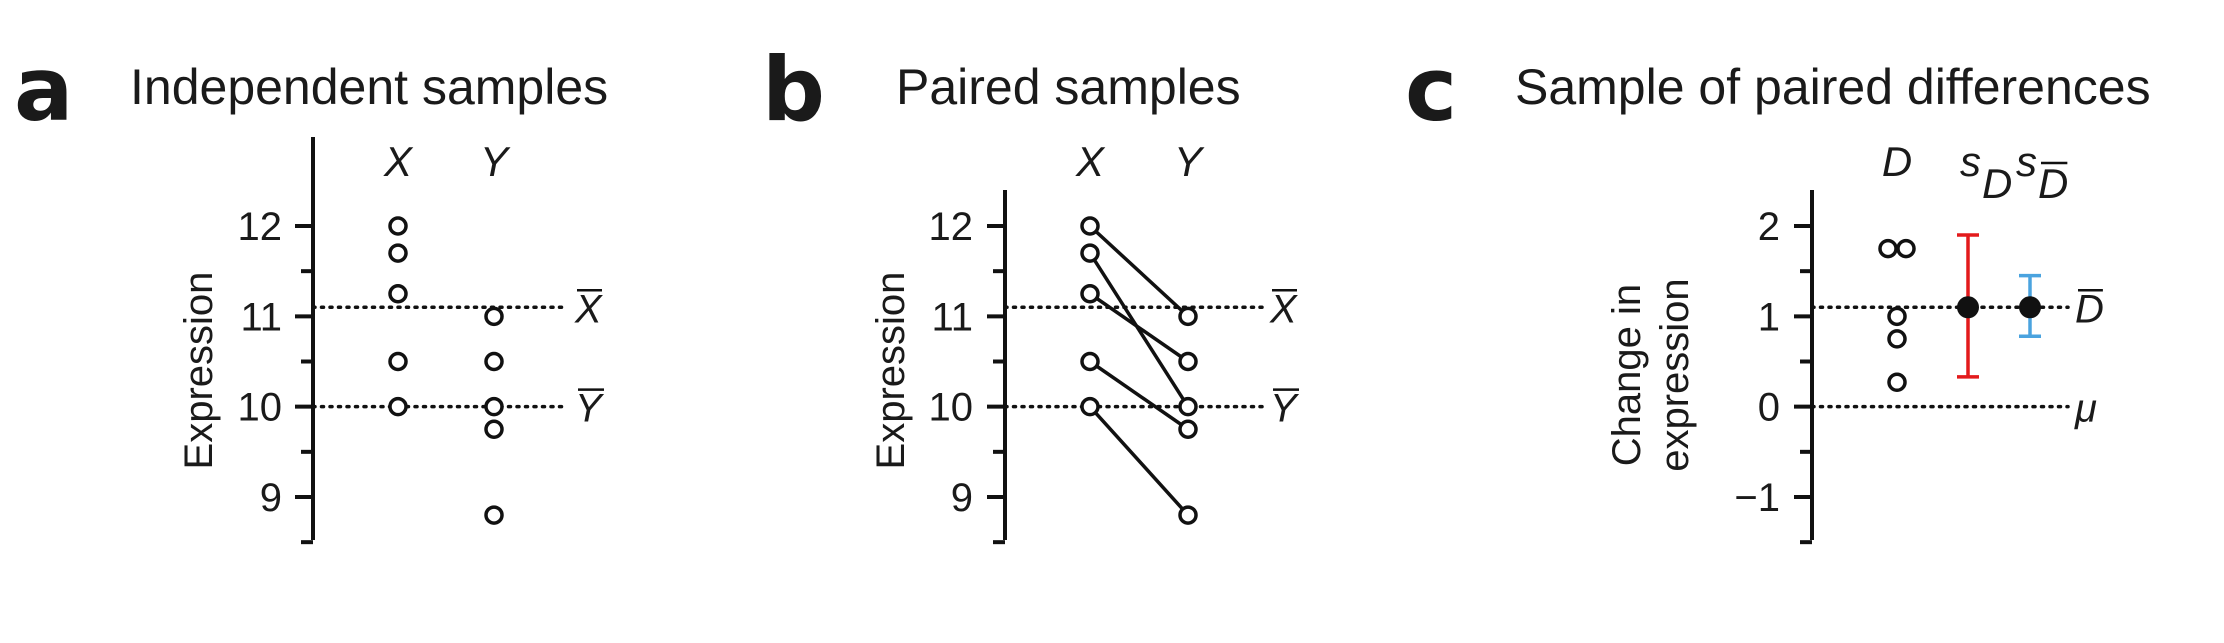 Image resolution: width=2224 pixels, height=643 pixels. What do you see at coordinates (2089, 309) in the screenshot?
I see `reference-label: D` at bounding box center [2089, 309].